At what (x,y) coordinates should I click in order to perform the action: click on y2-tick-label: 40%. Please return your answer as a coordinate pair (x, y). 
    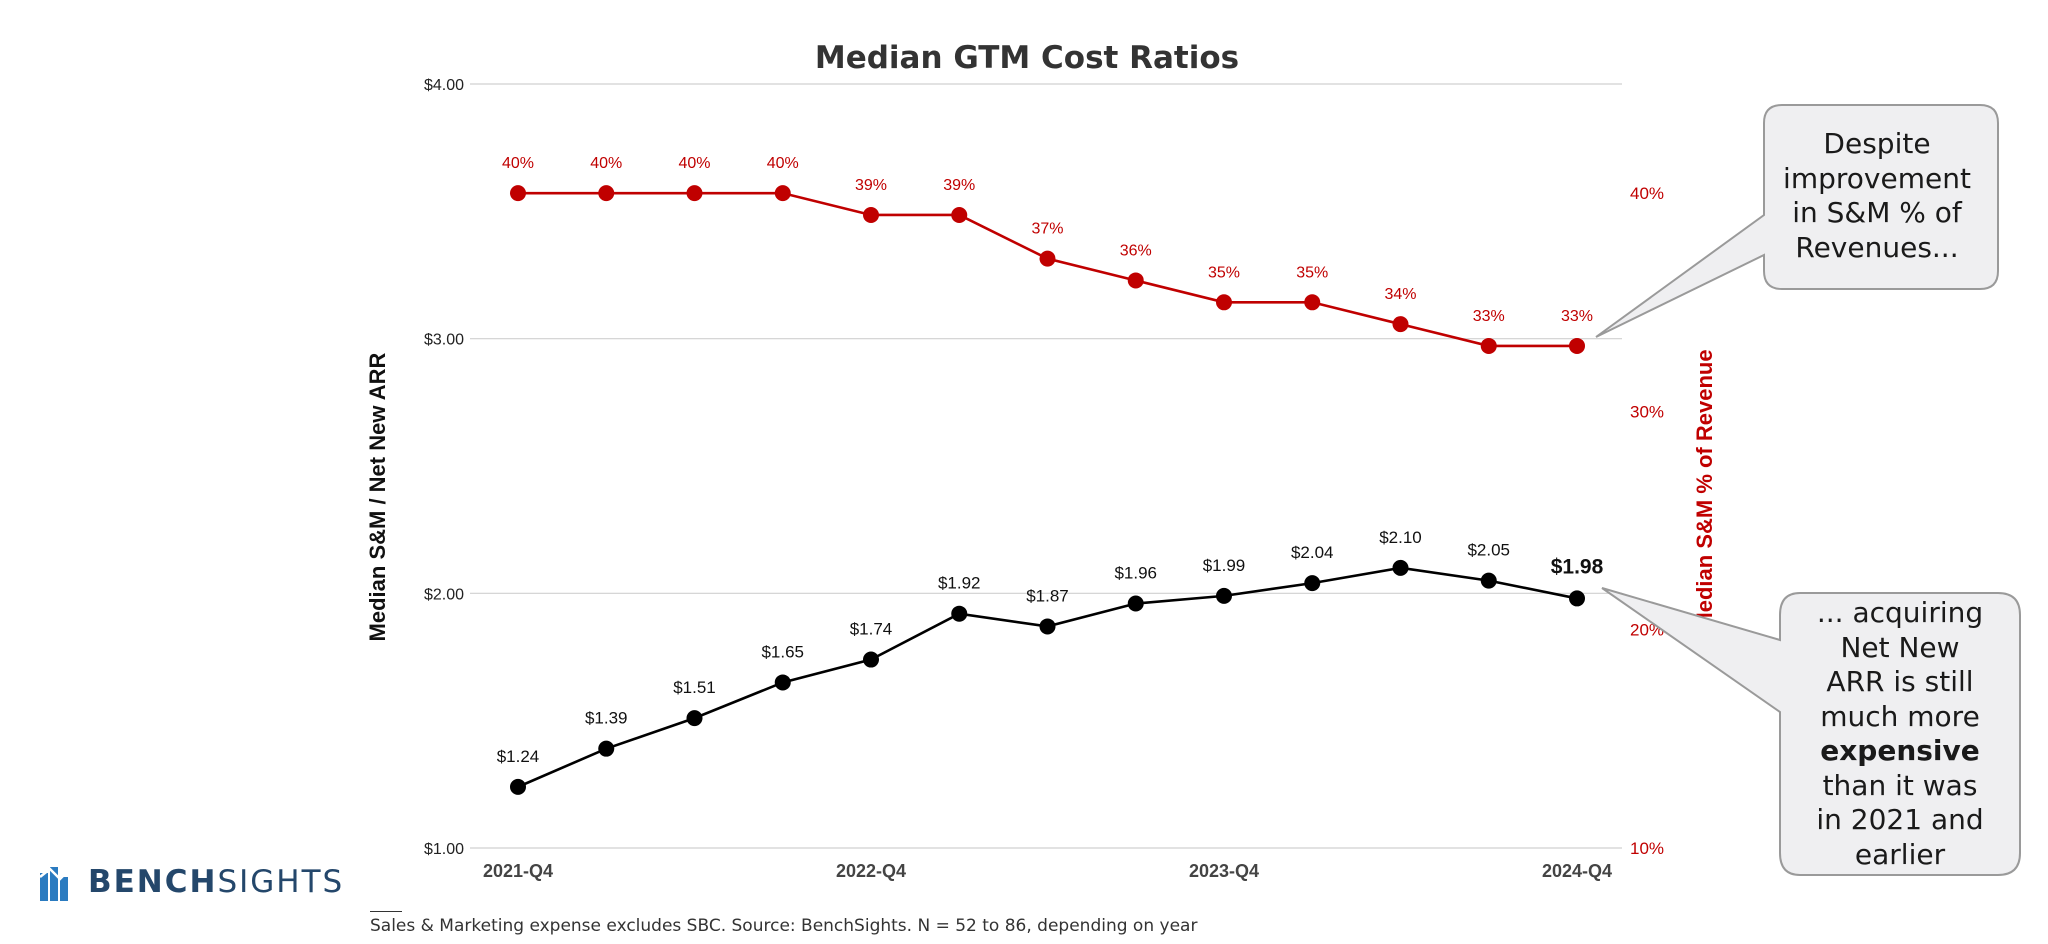
    Looking at the image, I should click on (1647, 193).